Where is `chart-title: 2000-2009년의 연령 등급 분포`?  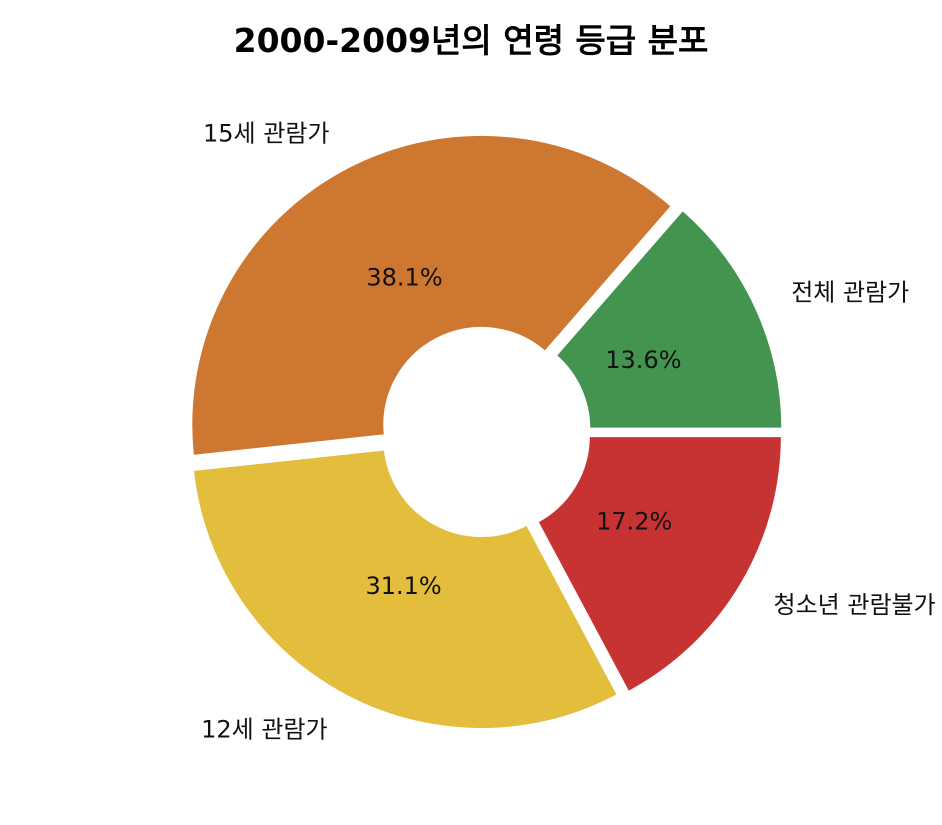
chart-title: 2000-2009년의 연령 등급 분포 is located at coordinates (471, 40).